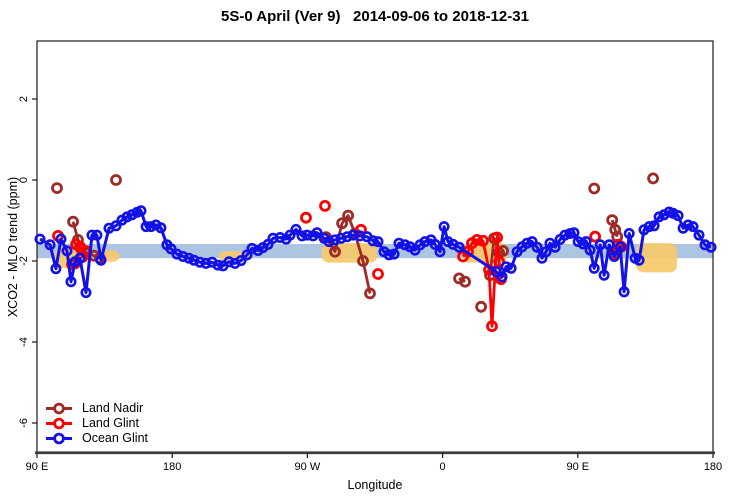 This screenshot has height=500, width=750. I want to click on legend: Land Nadir Land Glint Ocean Glint, so click(96, 423).